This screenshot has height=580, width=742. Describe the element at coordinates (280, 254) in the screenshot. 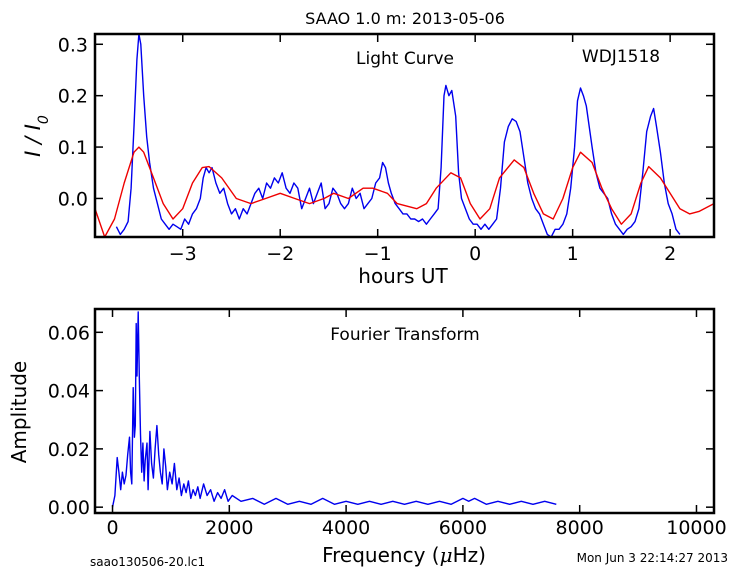

I see `light-curve-x-tick-label: −2` at that location.